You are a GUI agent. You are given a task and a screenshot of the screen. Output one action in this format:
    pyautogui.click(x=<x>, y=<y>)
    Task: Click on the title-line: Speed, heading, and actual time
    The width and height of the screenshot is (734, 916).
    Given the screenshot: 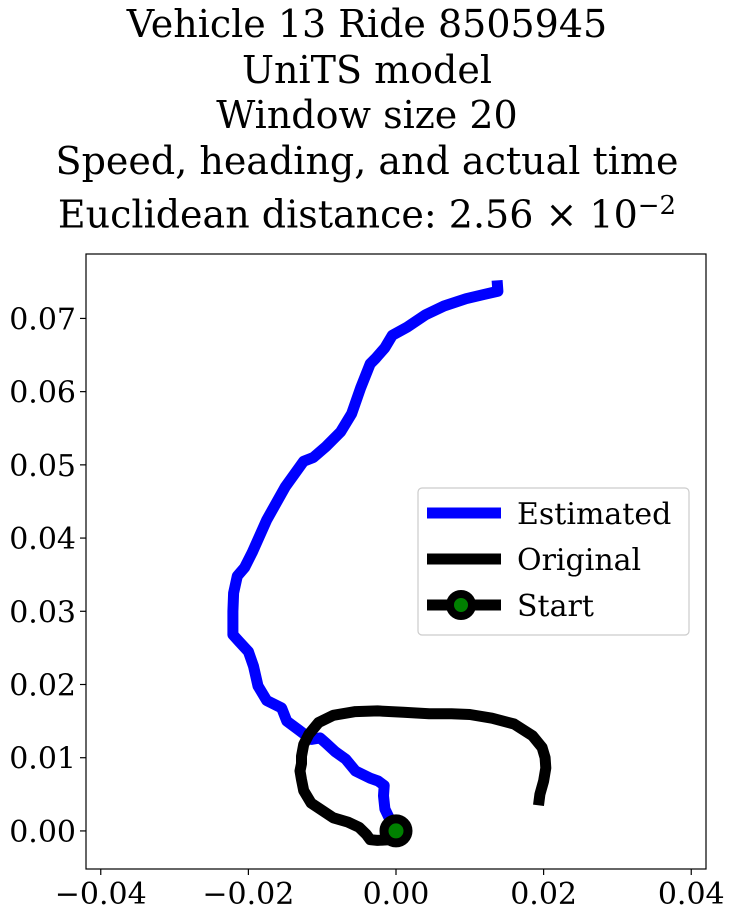 What is the action you would take?
    pyautogui.click(x=367, y=160)
    